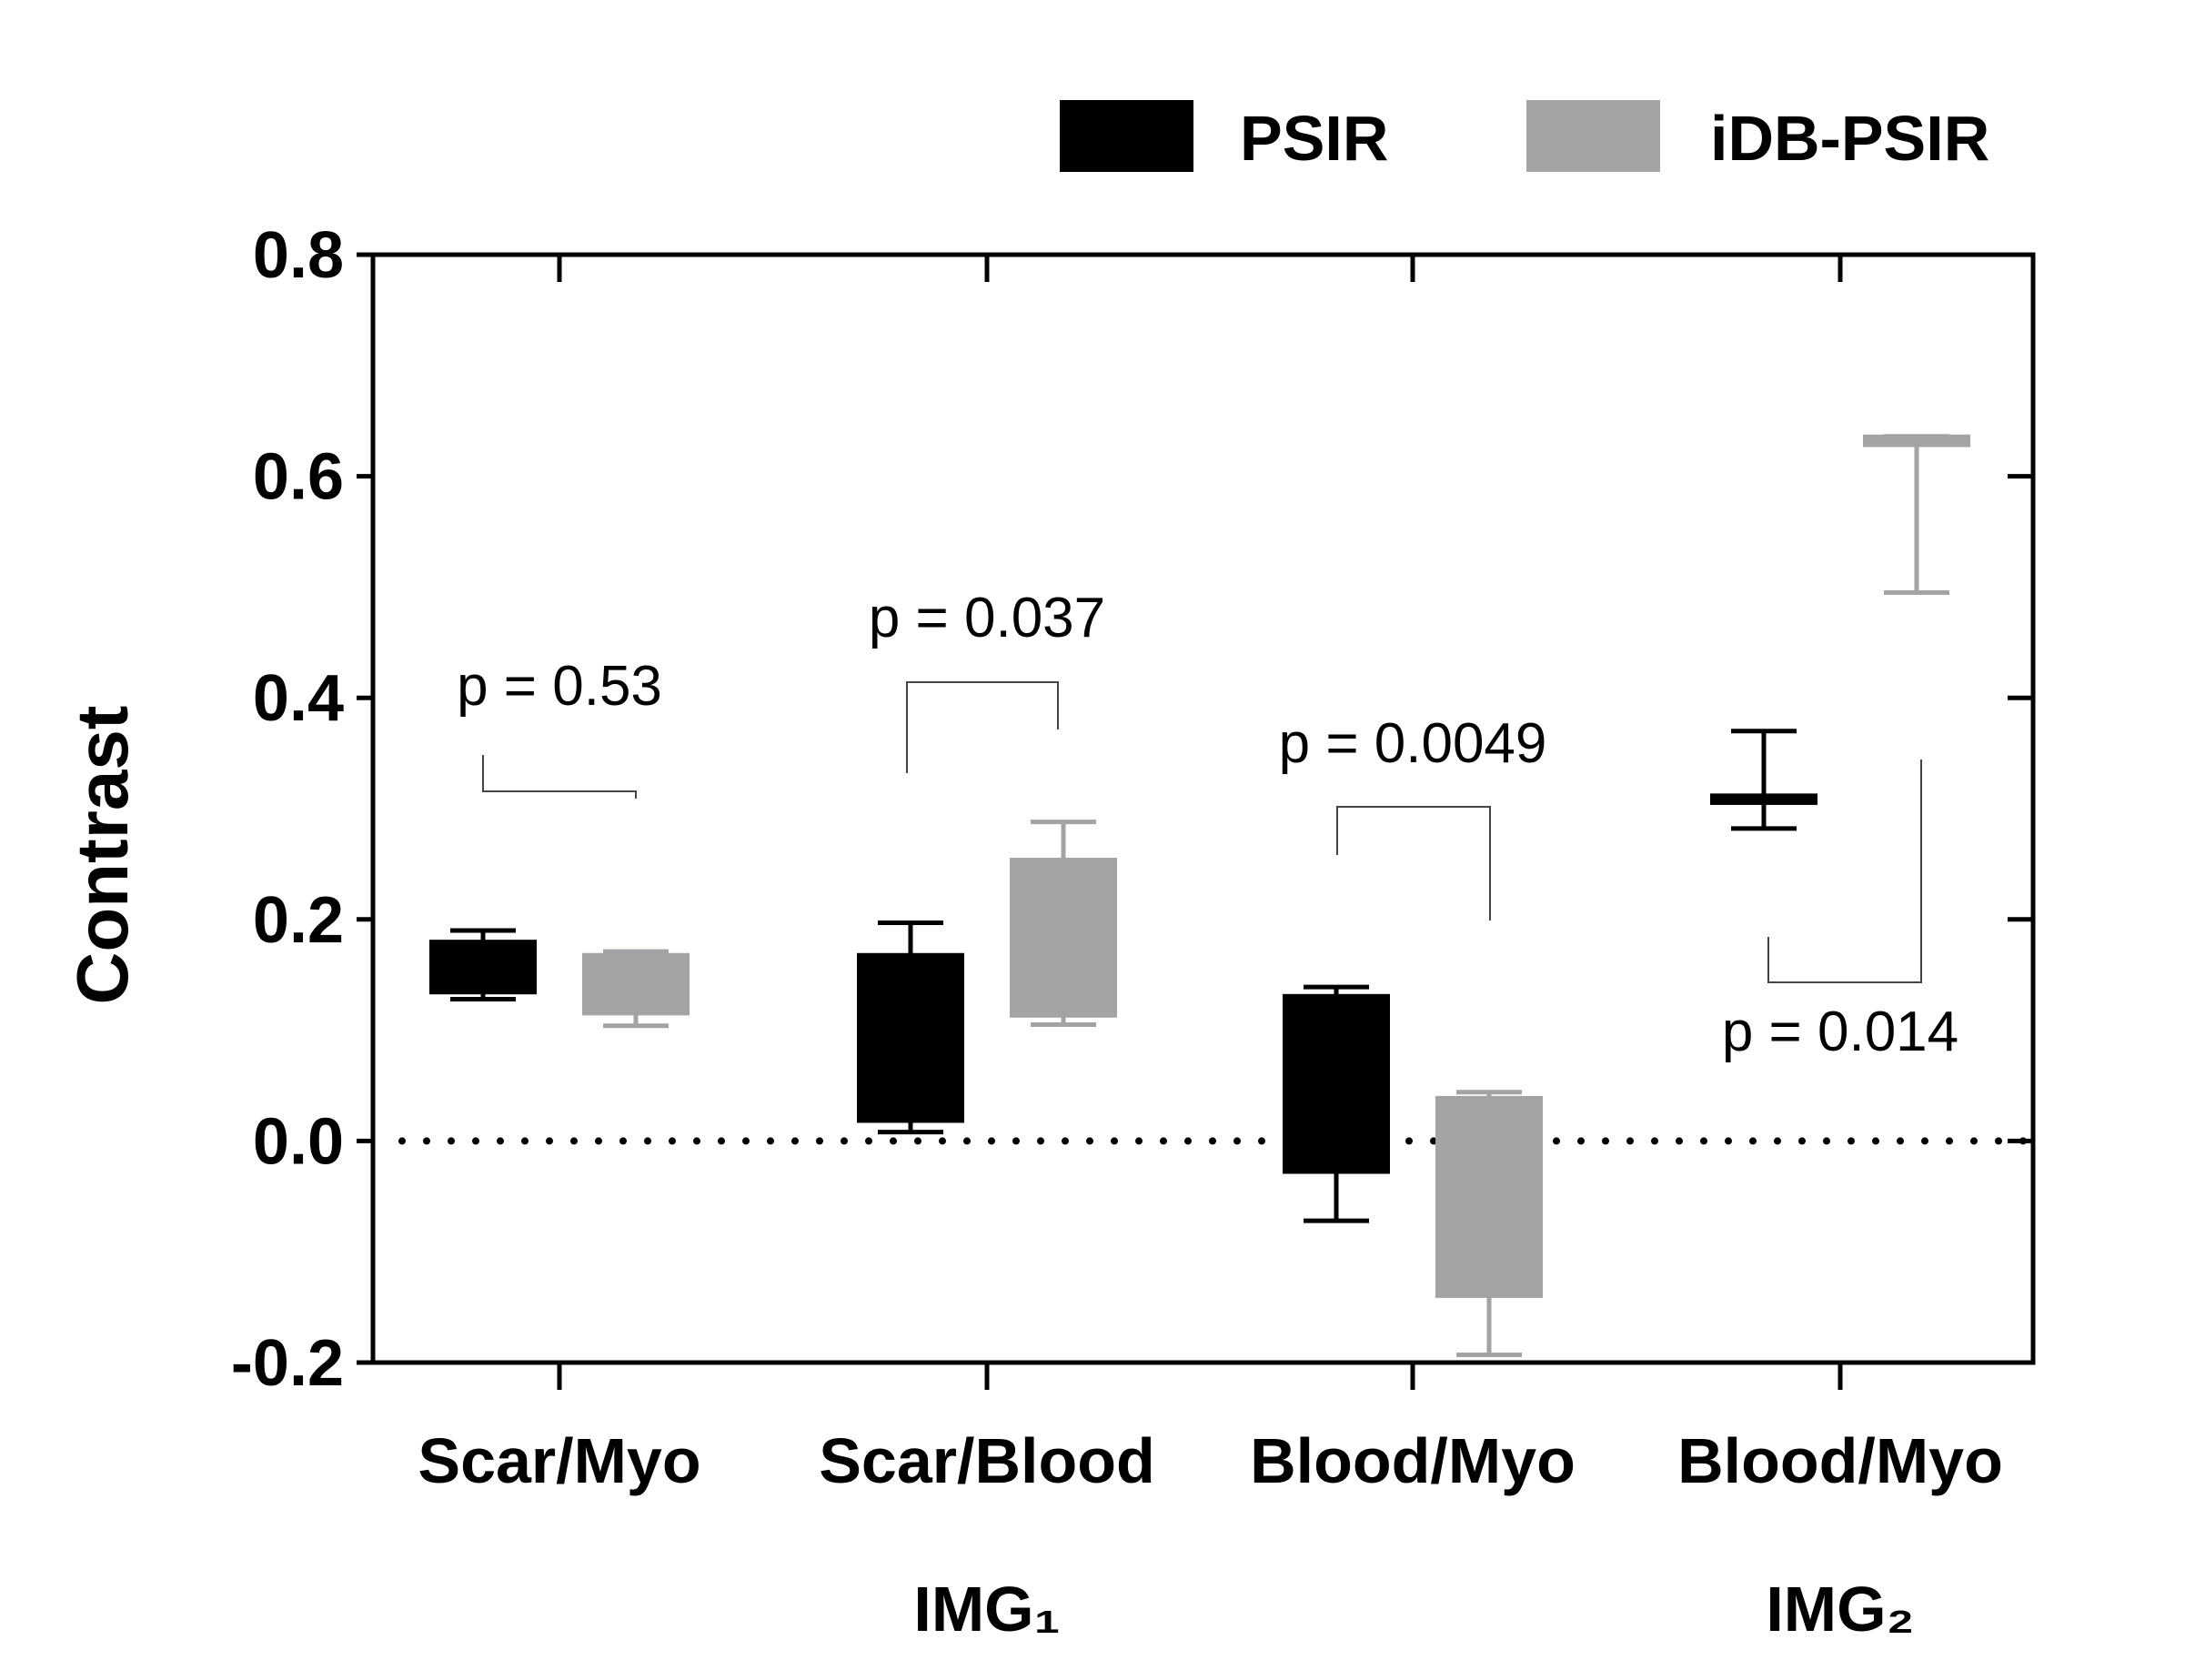 The width and height of the screenshot is (2195, 1680). Describe the element at coordinates (102, 856) in the screenshot. I see `y-axis-title: Contrast` at that location.